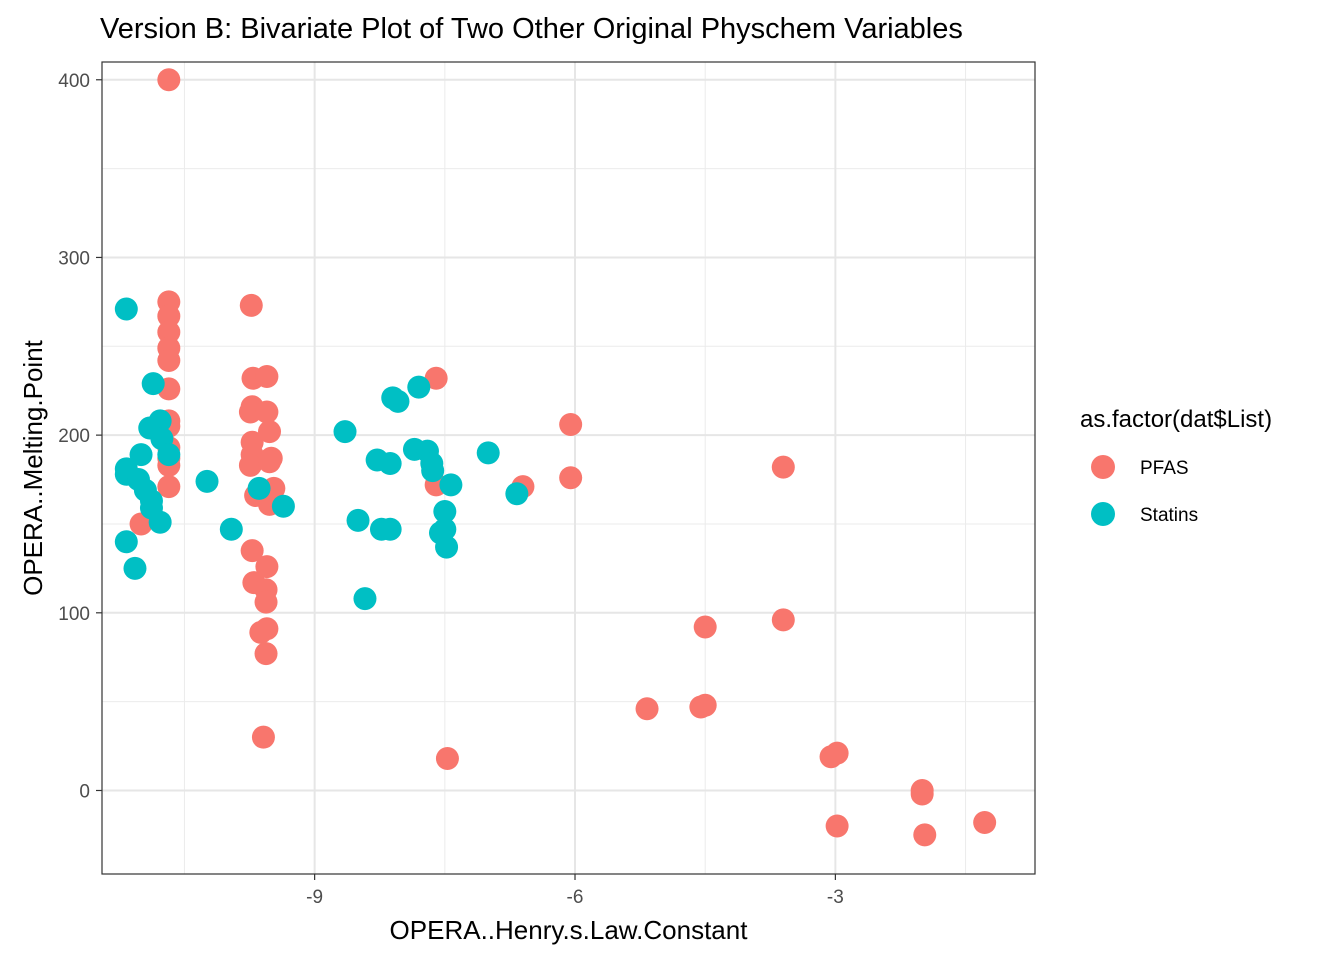 The width and height of the screenshot is (1344, 960). I want to click on y-axis: 0 100 200 300 400, so click(80, 436).